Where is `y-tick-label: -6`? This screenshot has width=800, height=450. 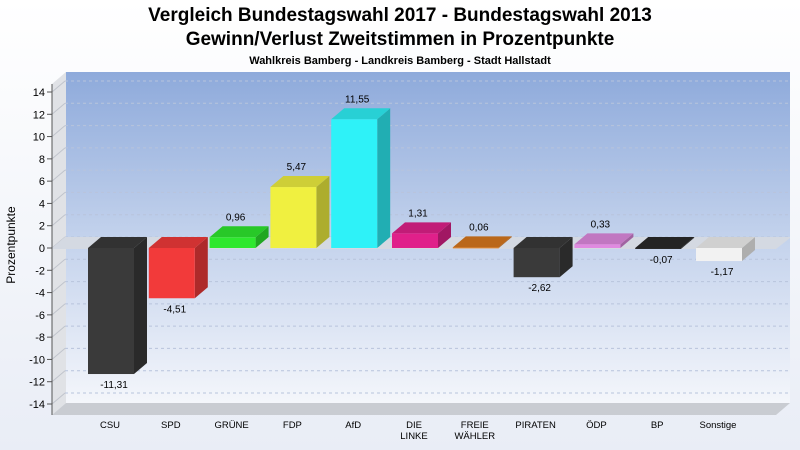
y-tick-label: -6 is located at coordinates (40, 316).